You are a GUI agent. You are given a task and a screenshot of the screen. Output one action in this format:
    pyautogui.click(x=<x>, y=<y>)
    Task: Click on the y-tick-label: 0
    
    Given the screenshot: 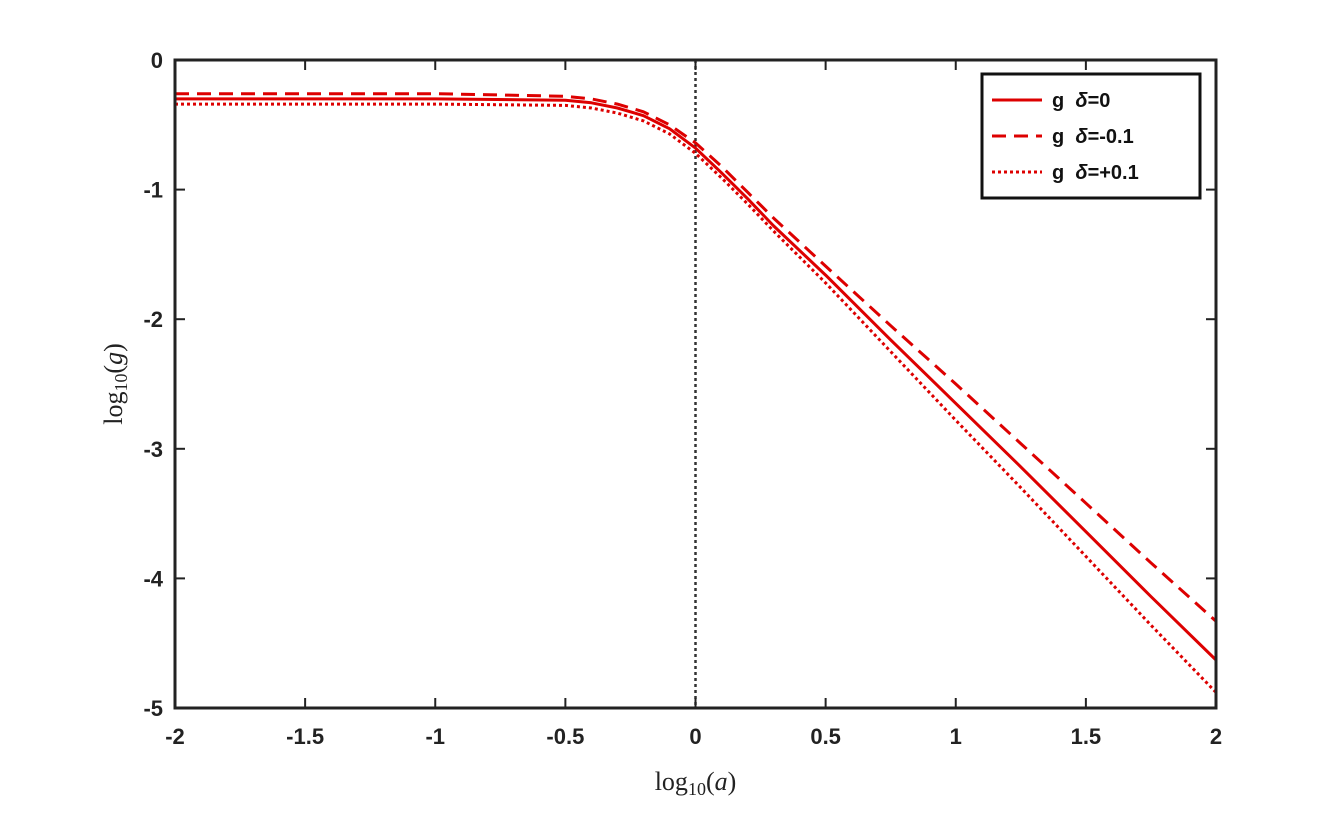 What is the action you would take?
    pyautogui.click(x=157, y=60)
    